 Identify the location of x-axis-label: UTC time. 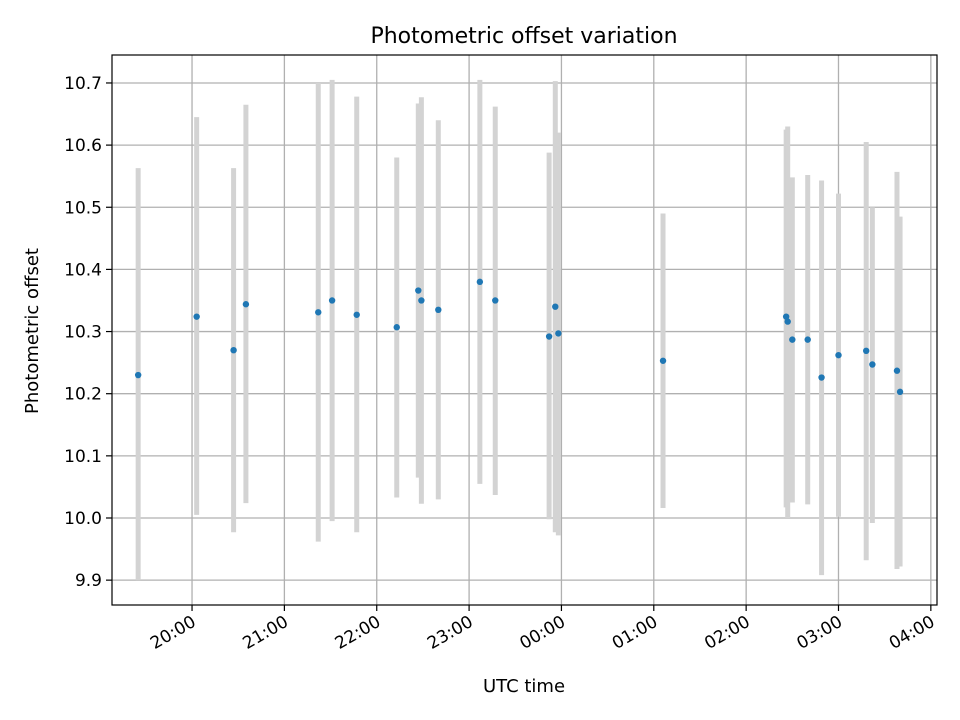
(524, 686).